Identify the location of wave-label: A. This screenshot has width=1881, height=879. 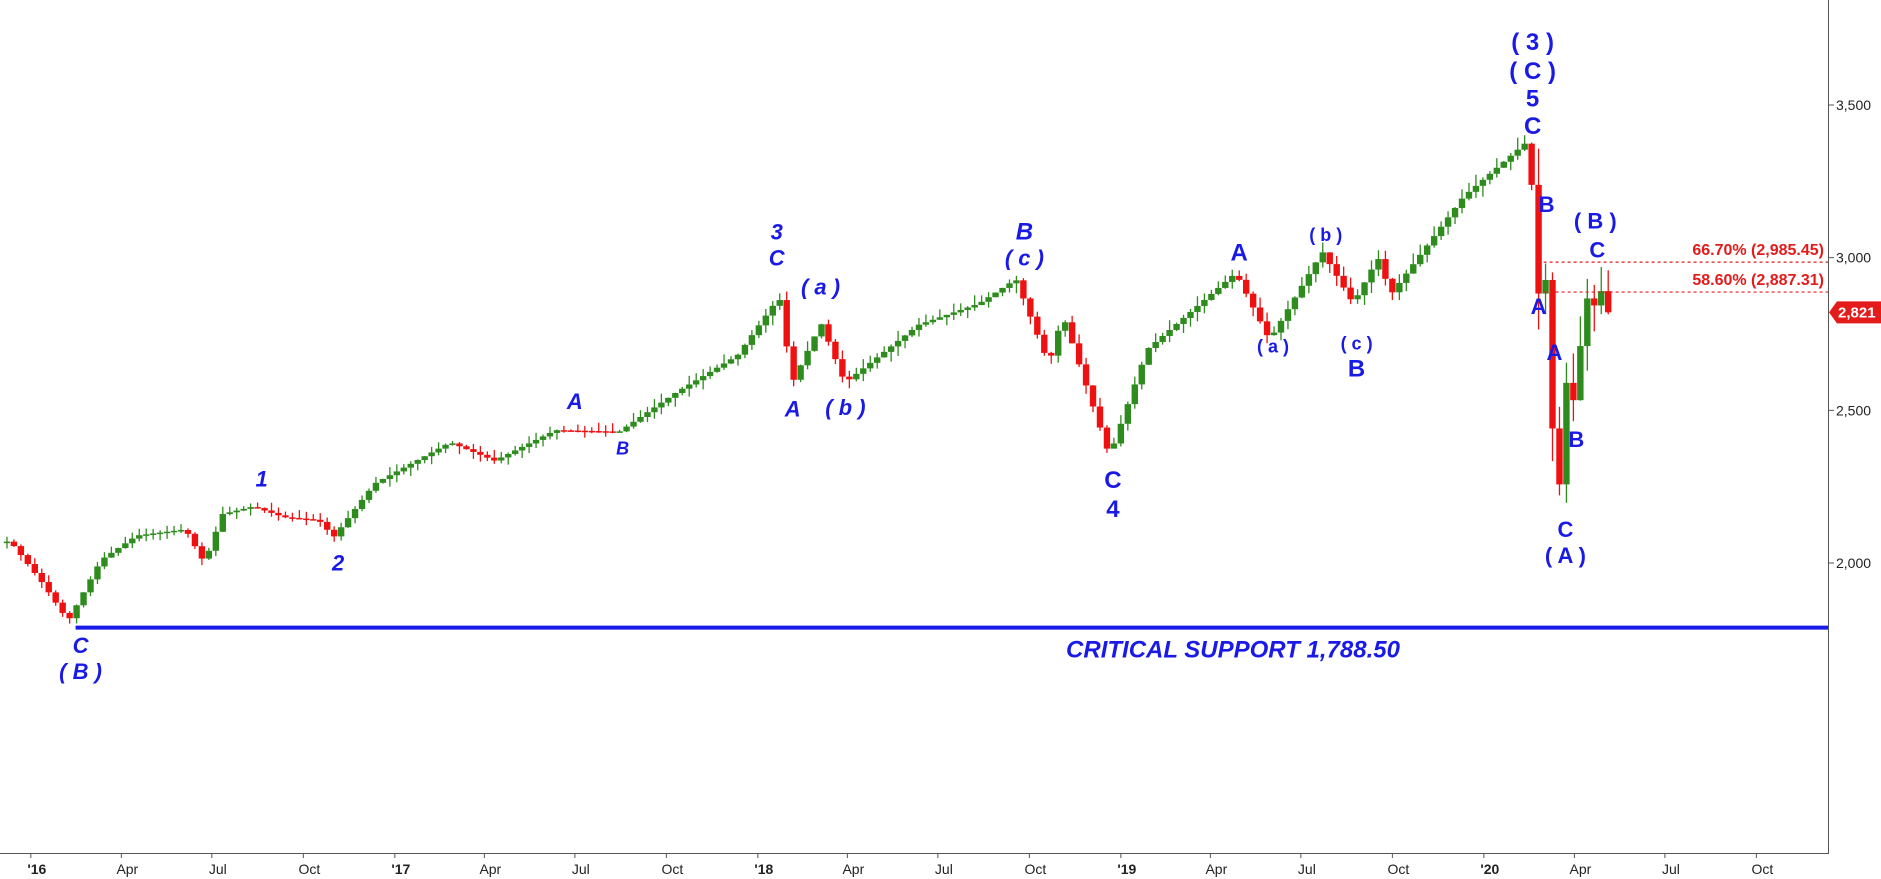
(792, 408).